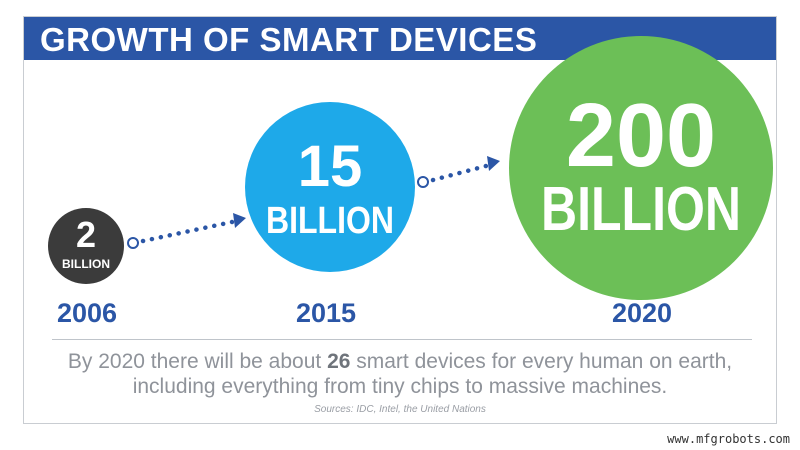 This screenshot has height=450, width=800. What do you see at coordinates (402, 339) in the screenshot?
I see `divider` at bounding box center [402, 339].